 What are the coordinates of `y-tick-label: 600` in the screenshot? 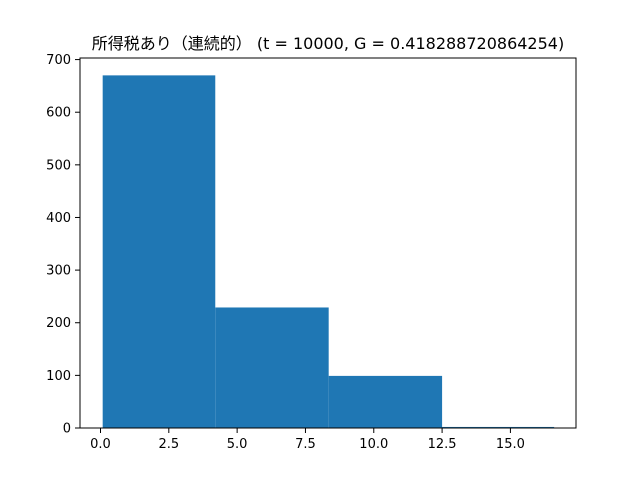 It's located at (58, 113).